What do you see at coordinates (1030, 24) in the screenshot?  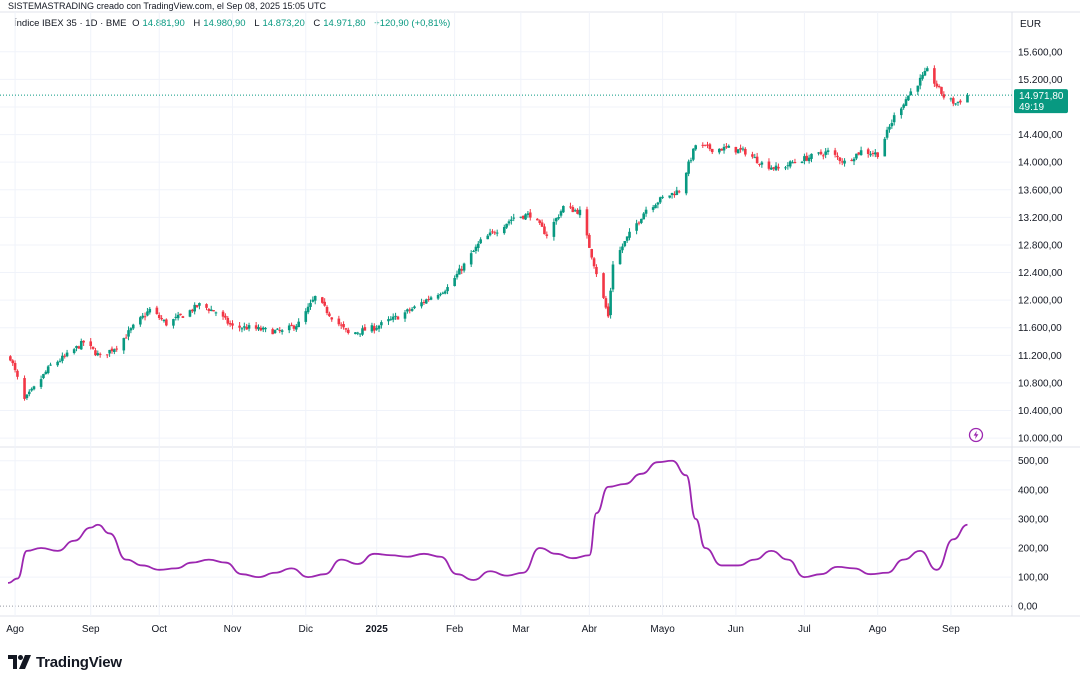 I see `currency-label: EUR` at bounding box center [1030, 24].